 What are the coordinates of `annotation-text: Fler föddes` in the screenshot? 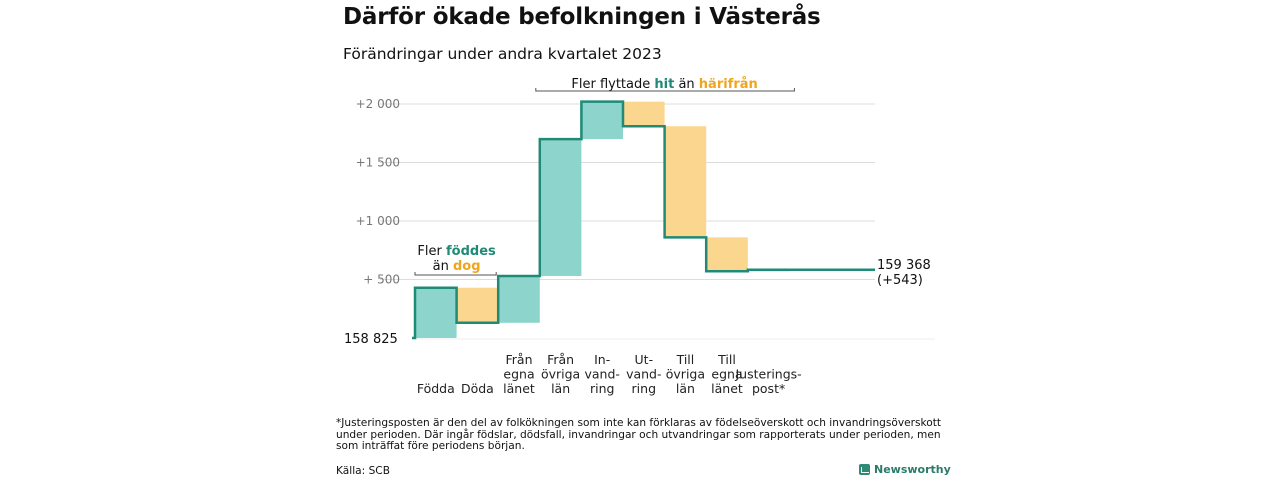 It's located at (456, 251).